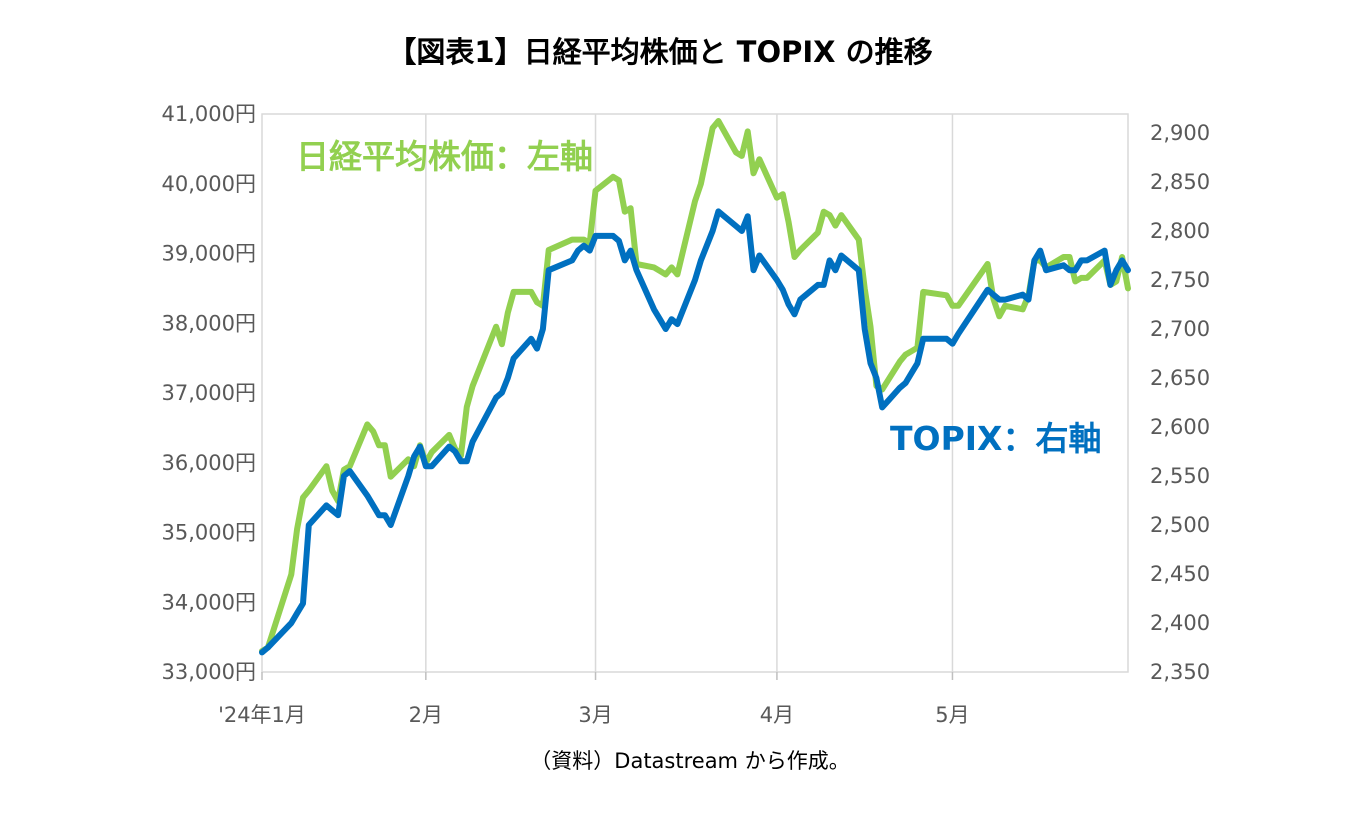  What do you see at coordinates (426, 715) in the screenshot?
I see `x-tick-label: 2月` at bounding box center [426, 715].